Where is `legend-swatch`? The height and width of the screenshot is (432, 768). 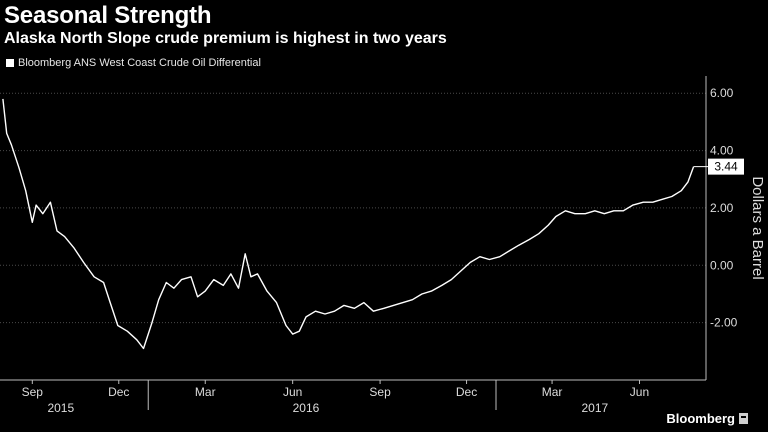 legend-swatch is located at coordinates (10, 63).